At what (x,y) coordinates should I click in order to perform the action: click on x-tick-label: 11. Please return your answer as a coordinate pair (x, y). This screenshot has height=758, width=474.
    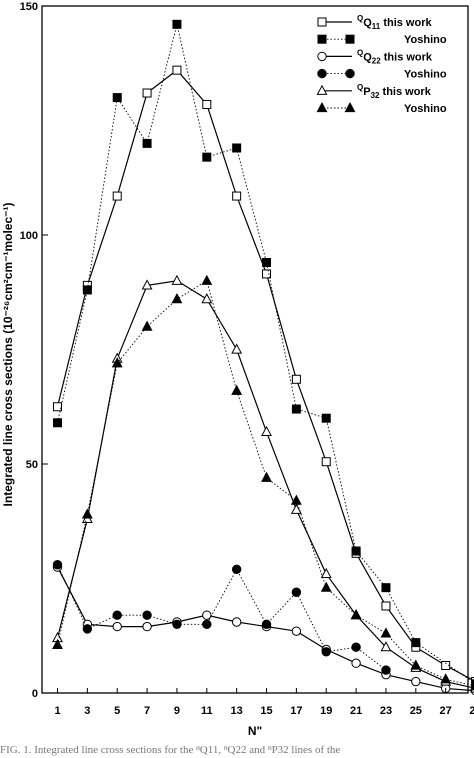
    Looking at the image, I should click on (207, 711).